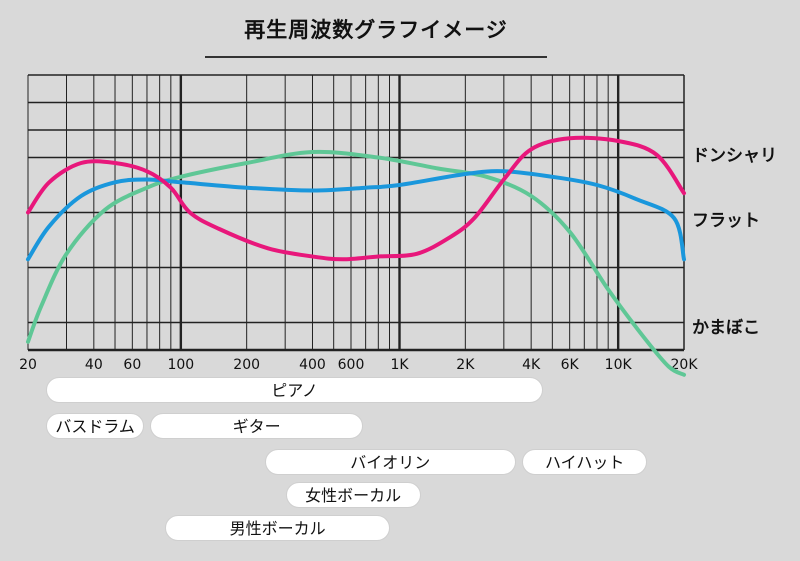 This screenshot has width=800, height=561. I want to click on x-tick-label: 40, so click(94, 365).